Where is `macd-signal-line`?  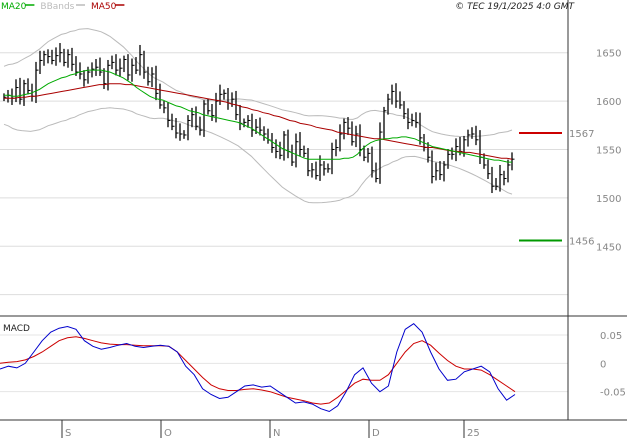
macd-signal-line is located at coordinates (258, 370).